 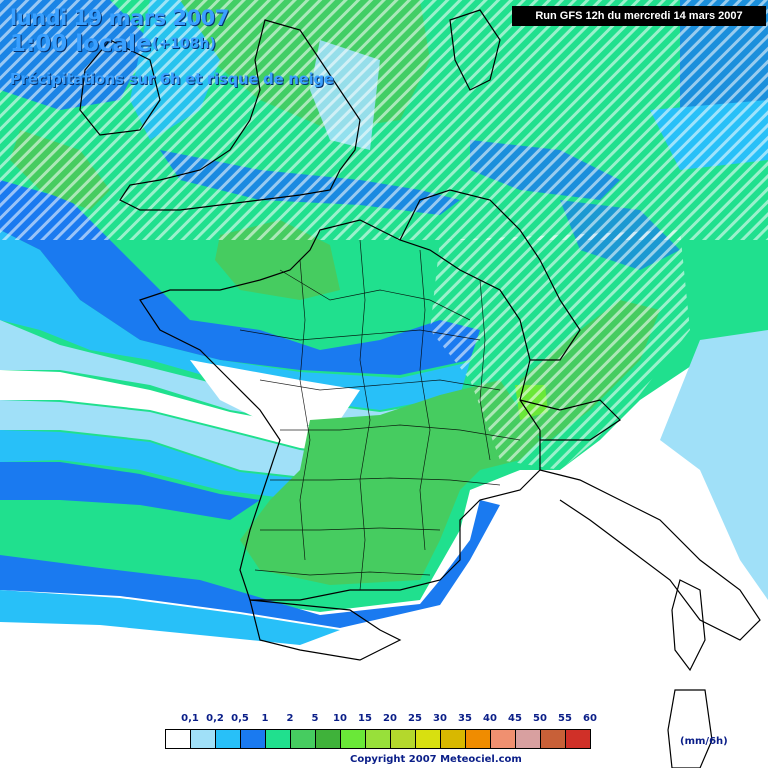 What do you see at coordinates (565, 718) in the screenshot?
I see `legend-tick-label: 55` at bounding box center [565, 718].